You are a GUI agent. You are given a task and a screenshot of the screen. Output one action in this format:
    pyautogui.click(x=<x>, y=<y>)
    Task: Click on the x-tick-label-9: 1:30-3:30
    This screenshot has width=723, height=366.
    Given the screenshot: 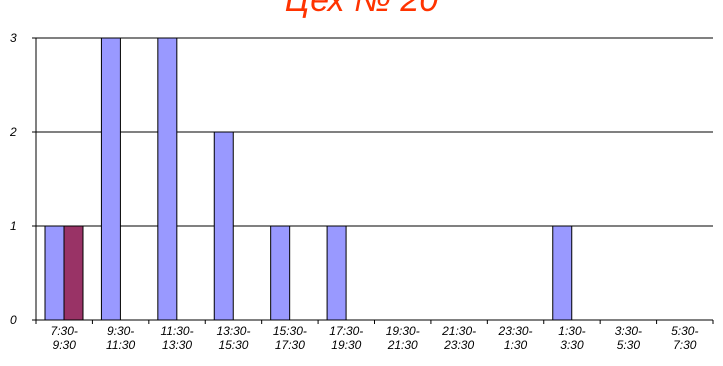 What is the action you would take?
    pyautogui.click(x=571, y=338)
    